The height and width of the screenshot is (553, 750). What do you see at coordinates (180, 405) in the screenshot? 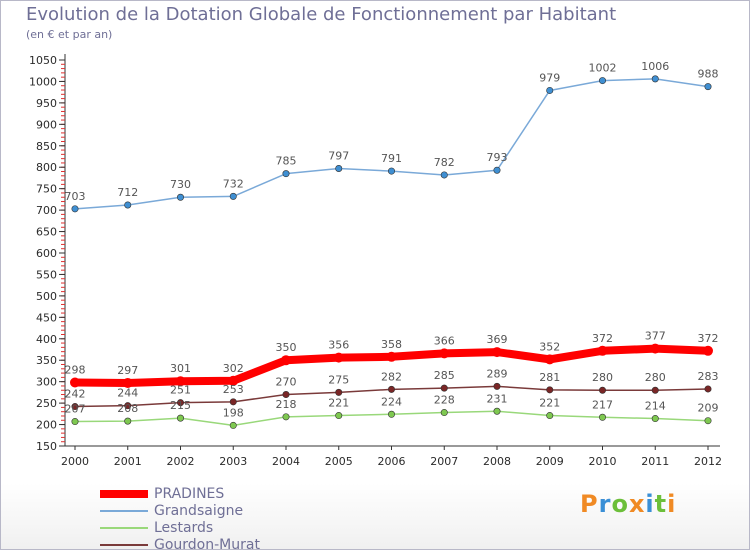
I see `data-label: 215` at bounding box center [180, 405].